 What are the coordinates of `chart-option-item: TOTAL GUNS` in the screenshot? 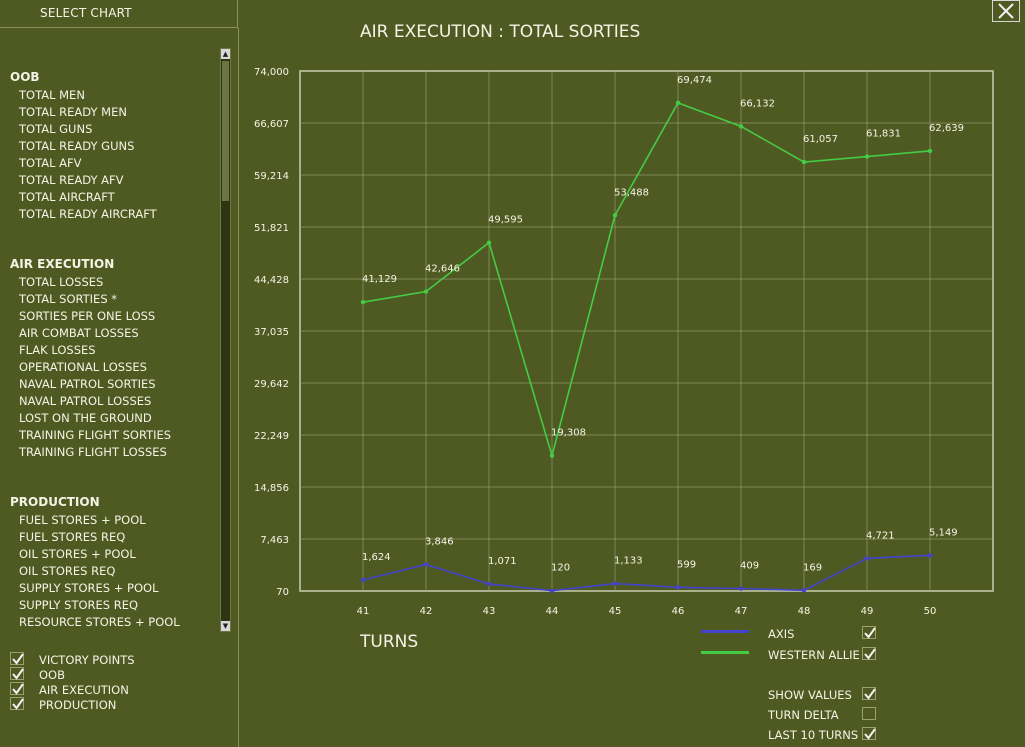 It's located at (56, 129).